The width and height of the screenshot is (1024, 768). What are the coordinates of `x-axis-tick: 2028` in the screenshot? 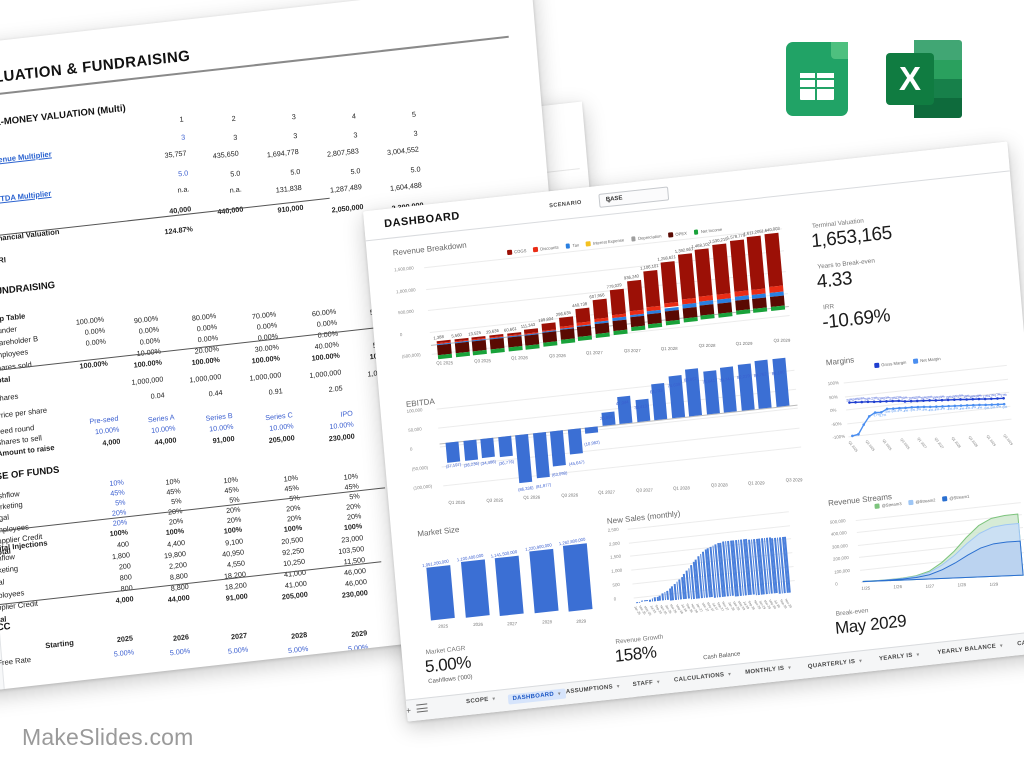 It's located at (546, 622).